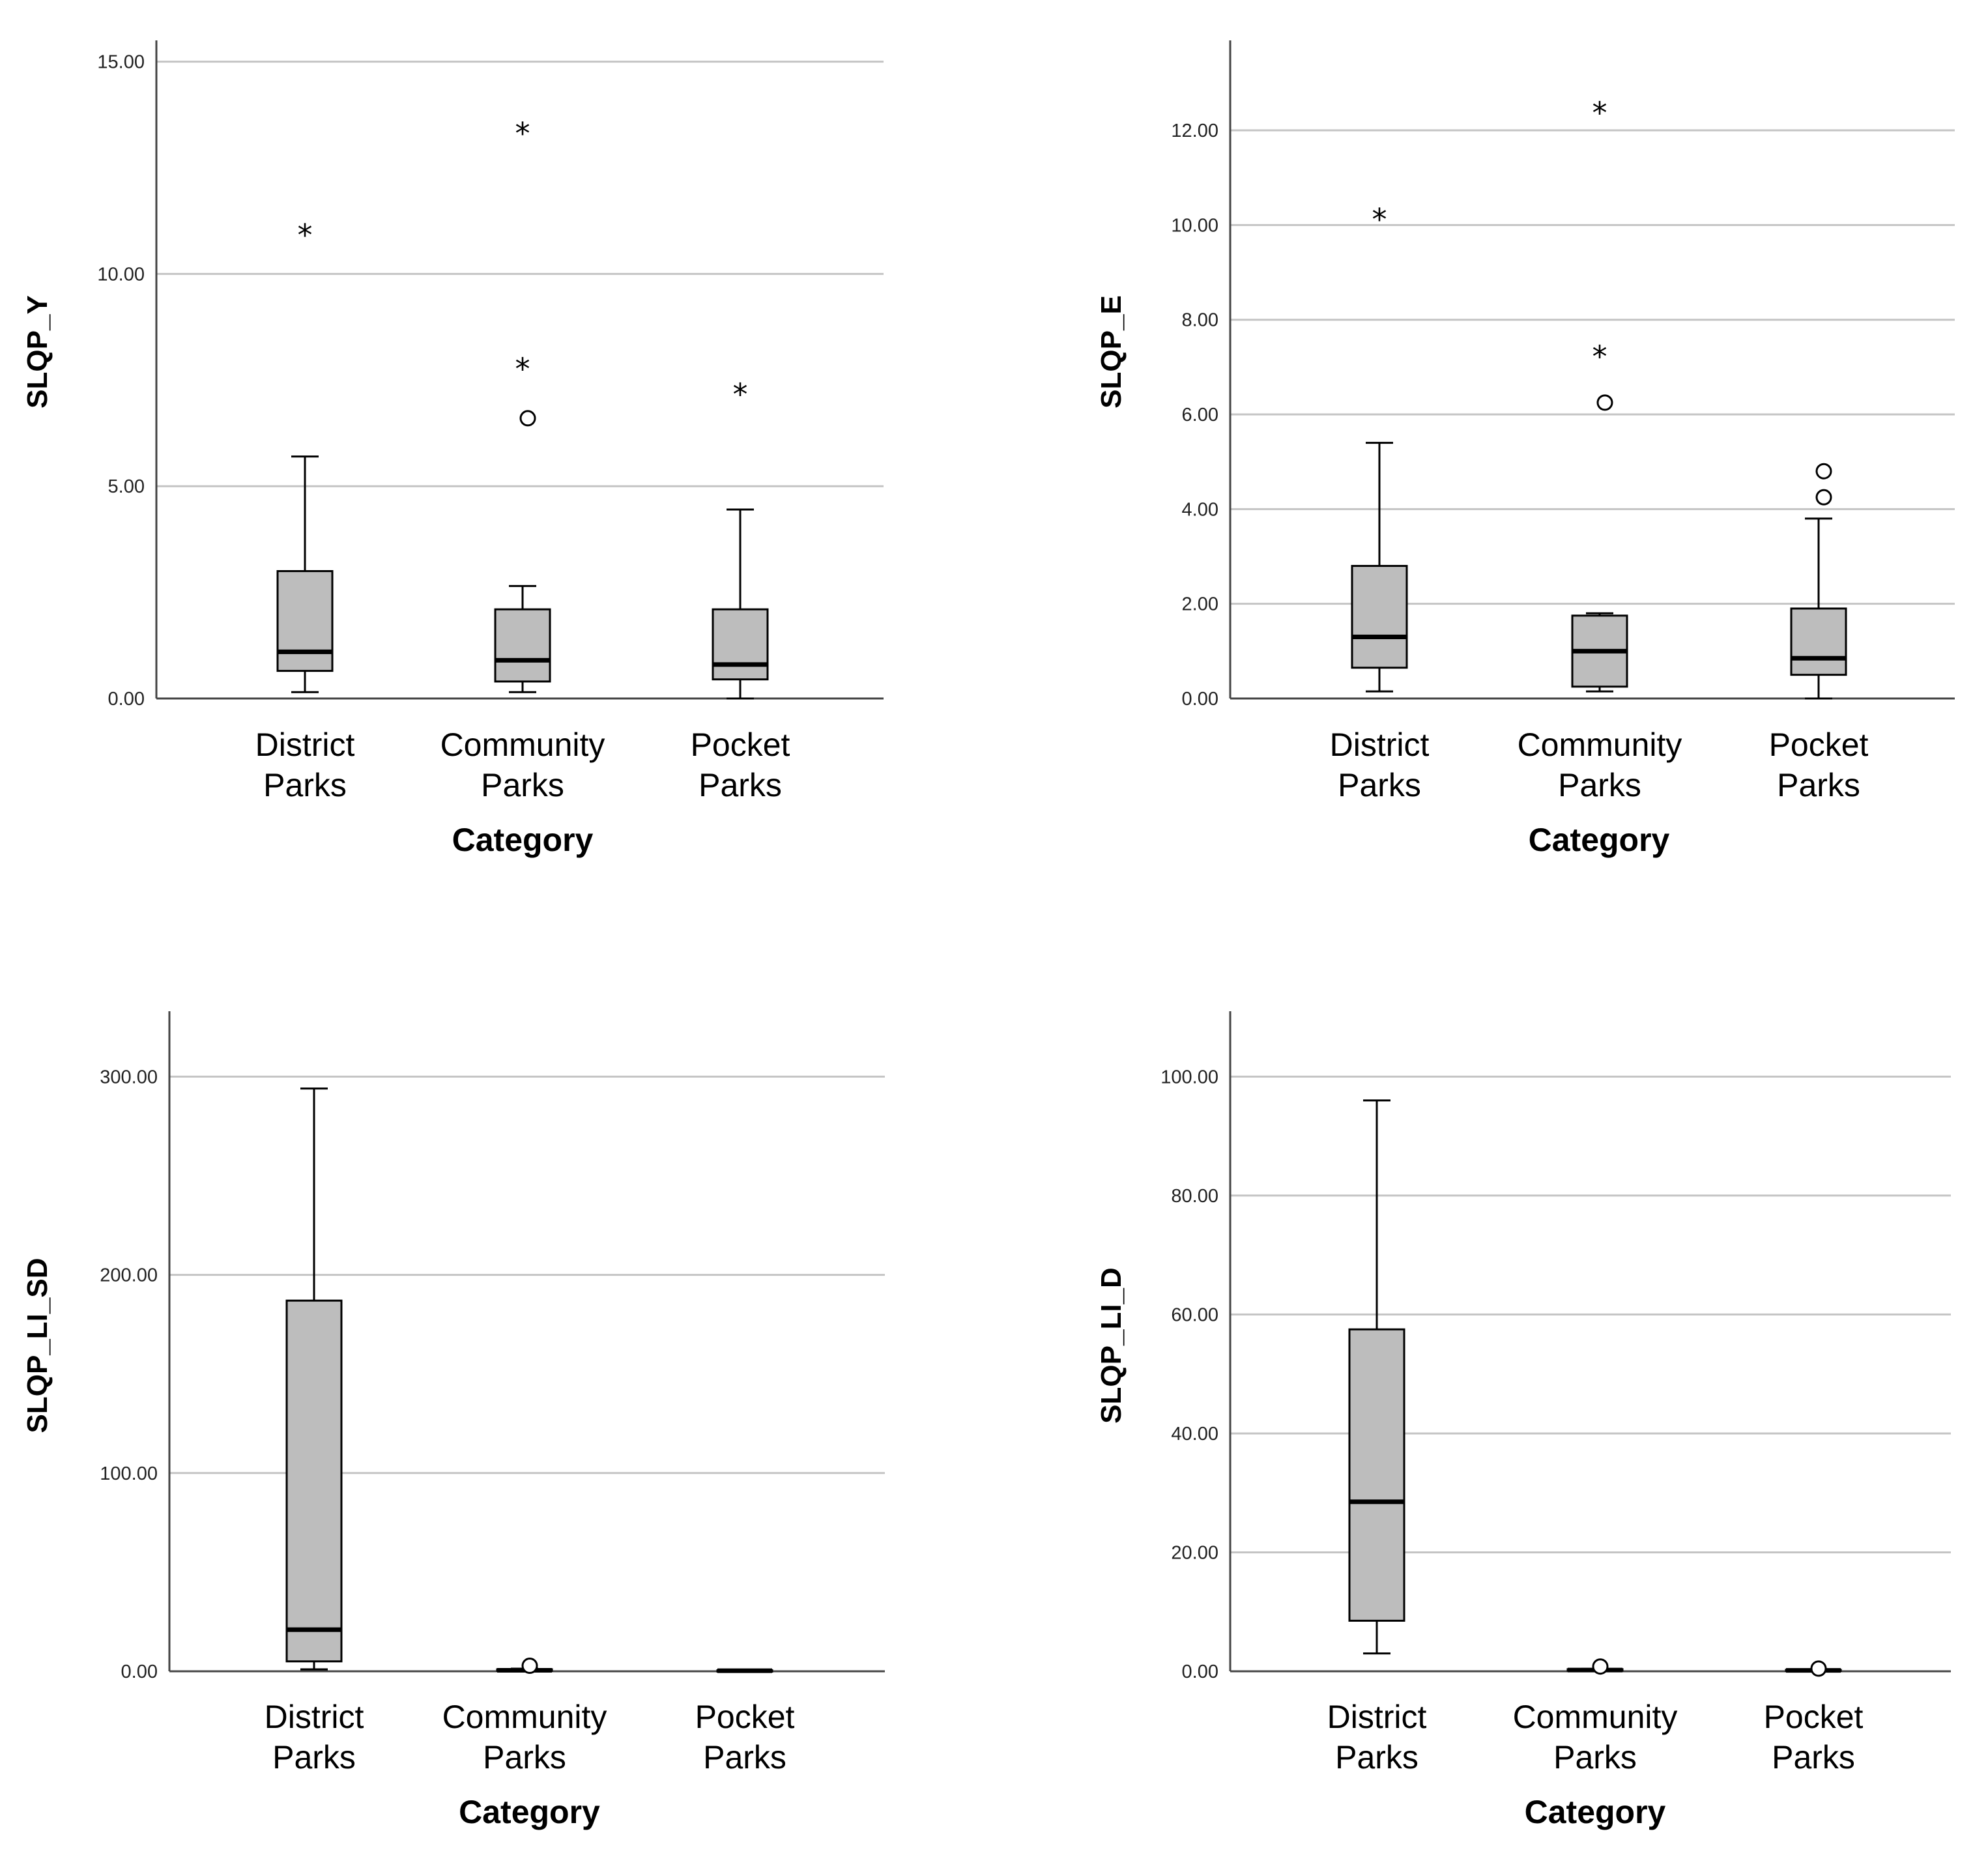 The width and height of the screenshot is (1988, 1870). What do you see at coordinates (1194, 1314) in the screenshot?
I see `y-tick-label: 60.00` at bounding box center [1194, 1314].